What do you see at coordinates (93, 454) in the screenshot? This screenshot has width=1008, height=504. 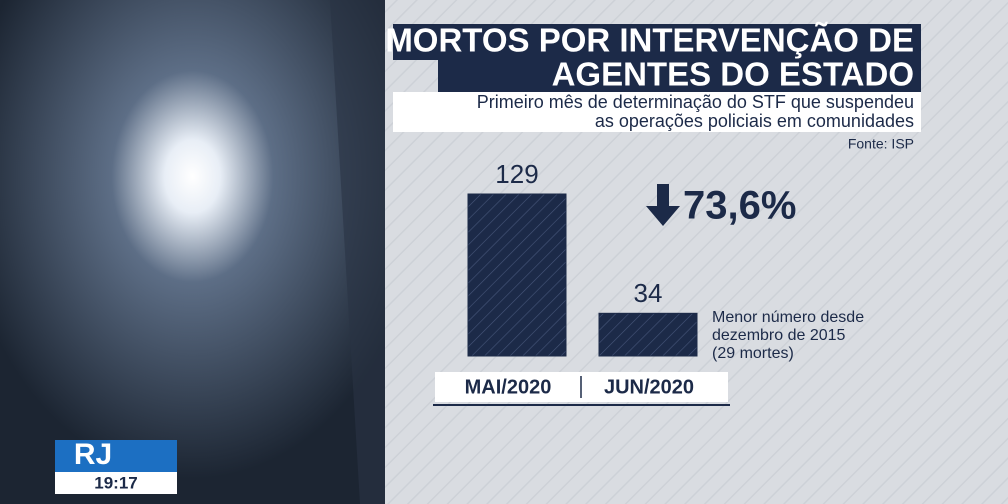 I see `logo: RJ` at bounding box center [93, 454].